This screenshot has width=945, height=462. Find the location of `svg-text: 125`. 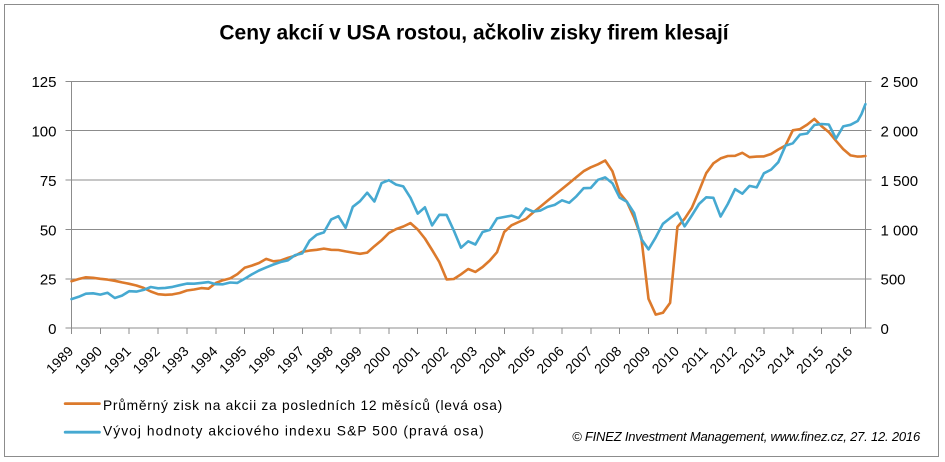

svg-text: 125 is located at coordinates (43, 82).